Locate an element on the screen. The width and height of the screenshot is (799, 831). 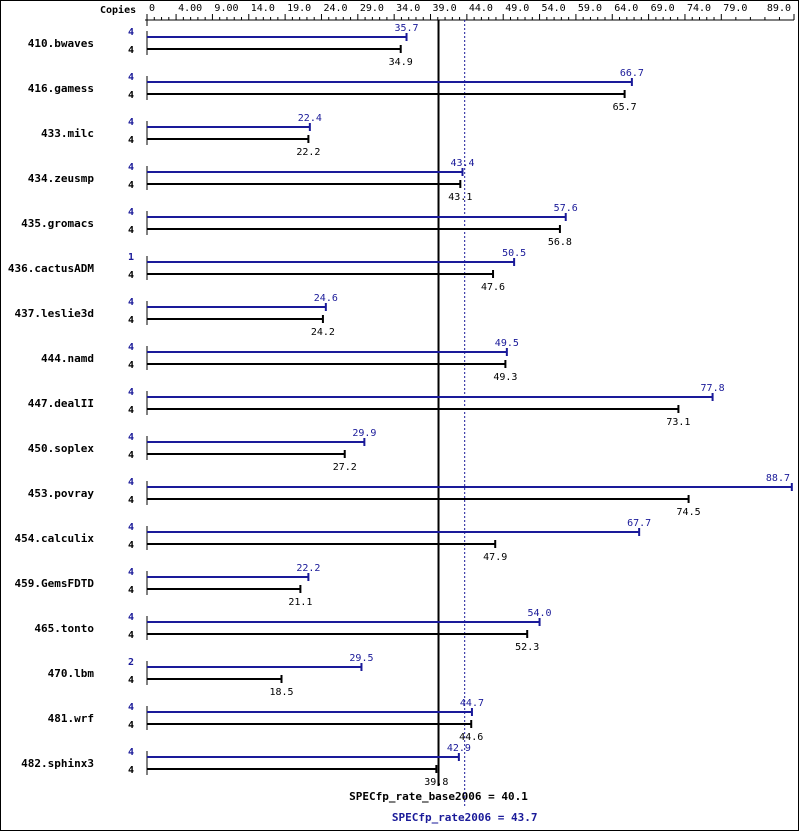
benchmark-row: 482.sphinx3 4 42.9 4 39.8 is located at coordinates (246, 765).